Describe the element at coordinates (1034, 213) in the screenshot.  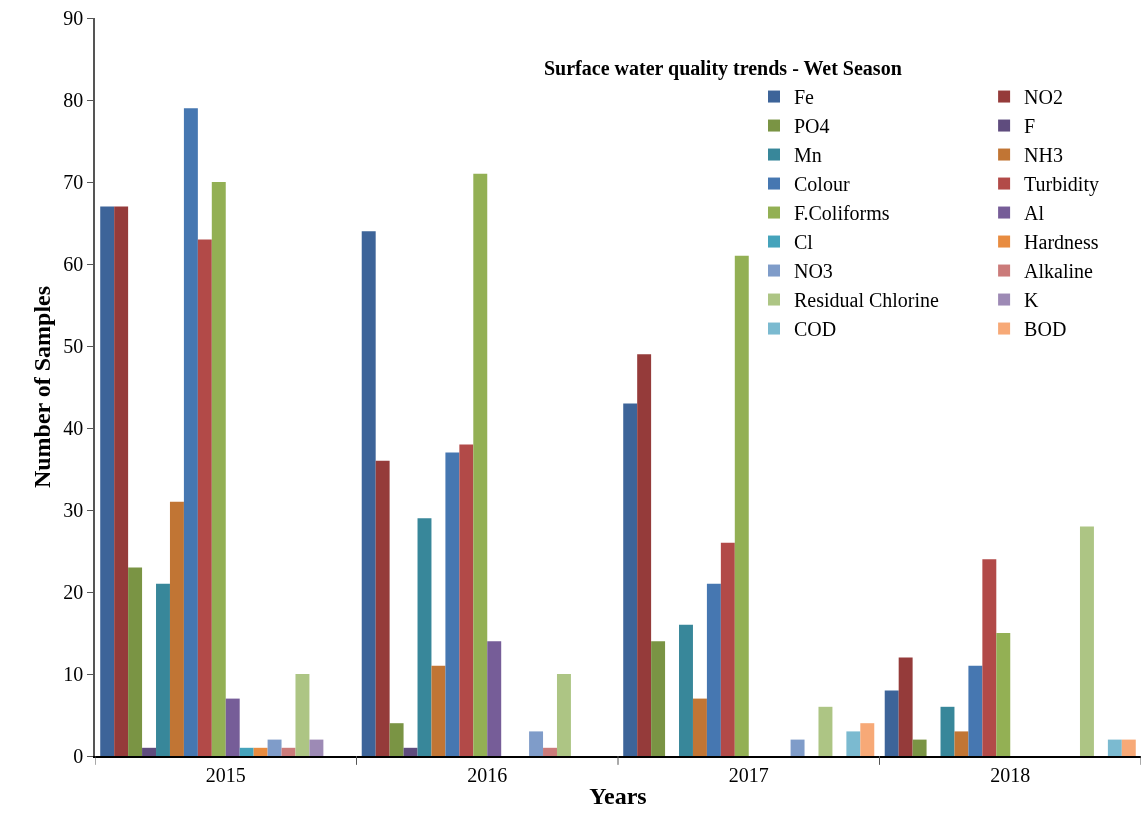
I see `legend-label: Al` at that location.